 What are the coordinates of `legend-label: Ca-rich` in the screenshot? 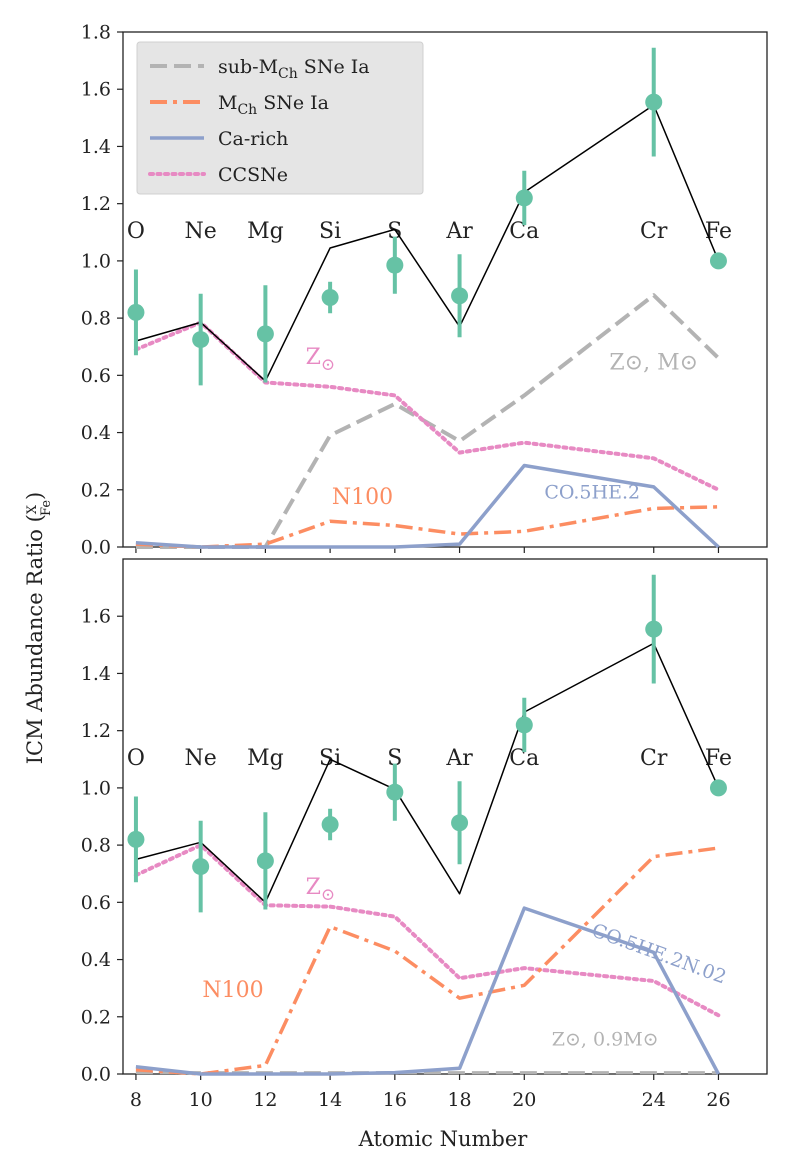 It's located at (253, 139).